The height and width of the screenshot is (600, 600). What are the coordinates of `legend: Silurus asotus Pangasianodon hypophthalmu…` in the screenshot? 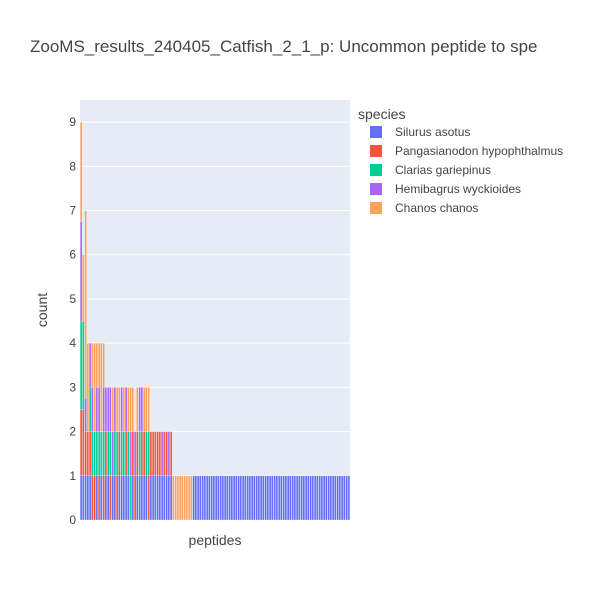 It's located at (466, 170).